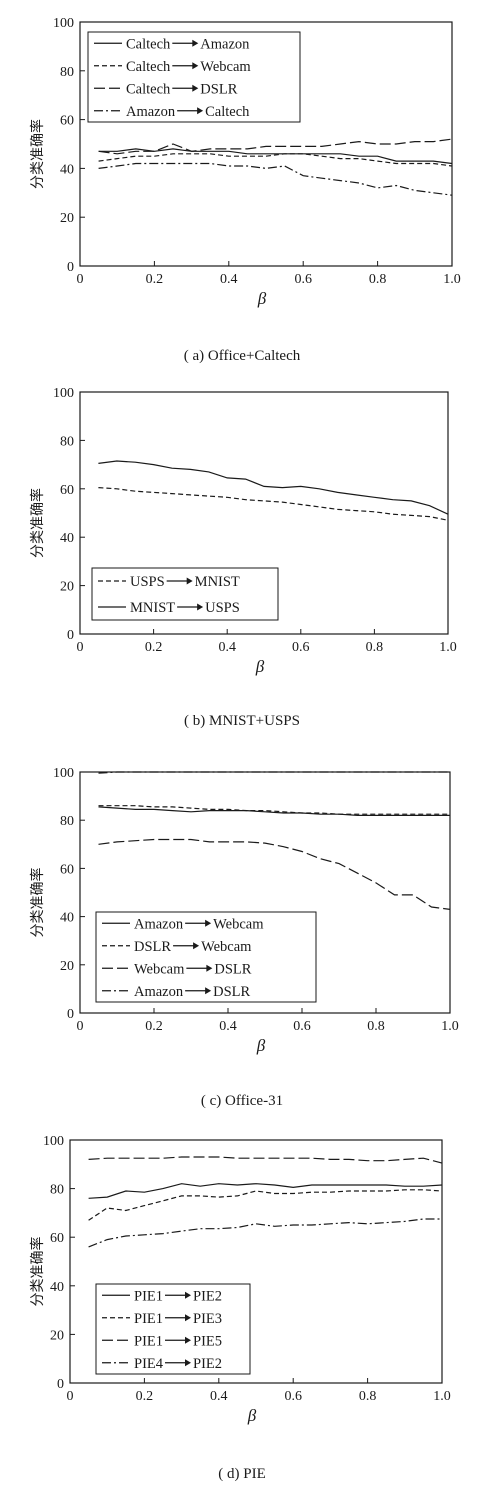  I want to click on legend-target-label: PIE5, so click(207, 1341).